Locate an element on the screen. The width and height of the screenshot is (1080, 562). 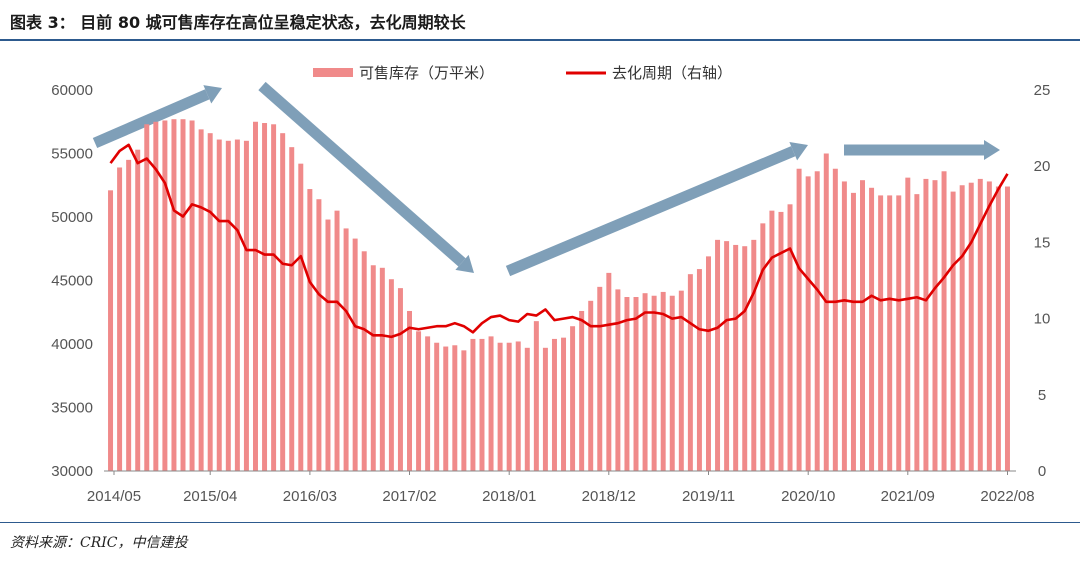
footer-rule is located at coordinates (540, 522).